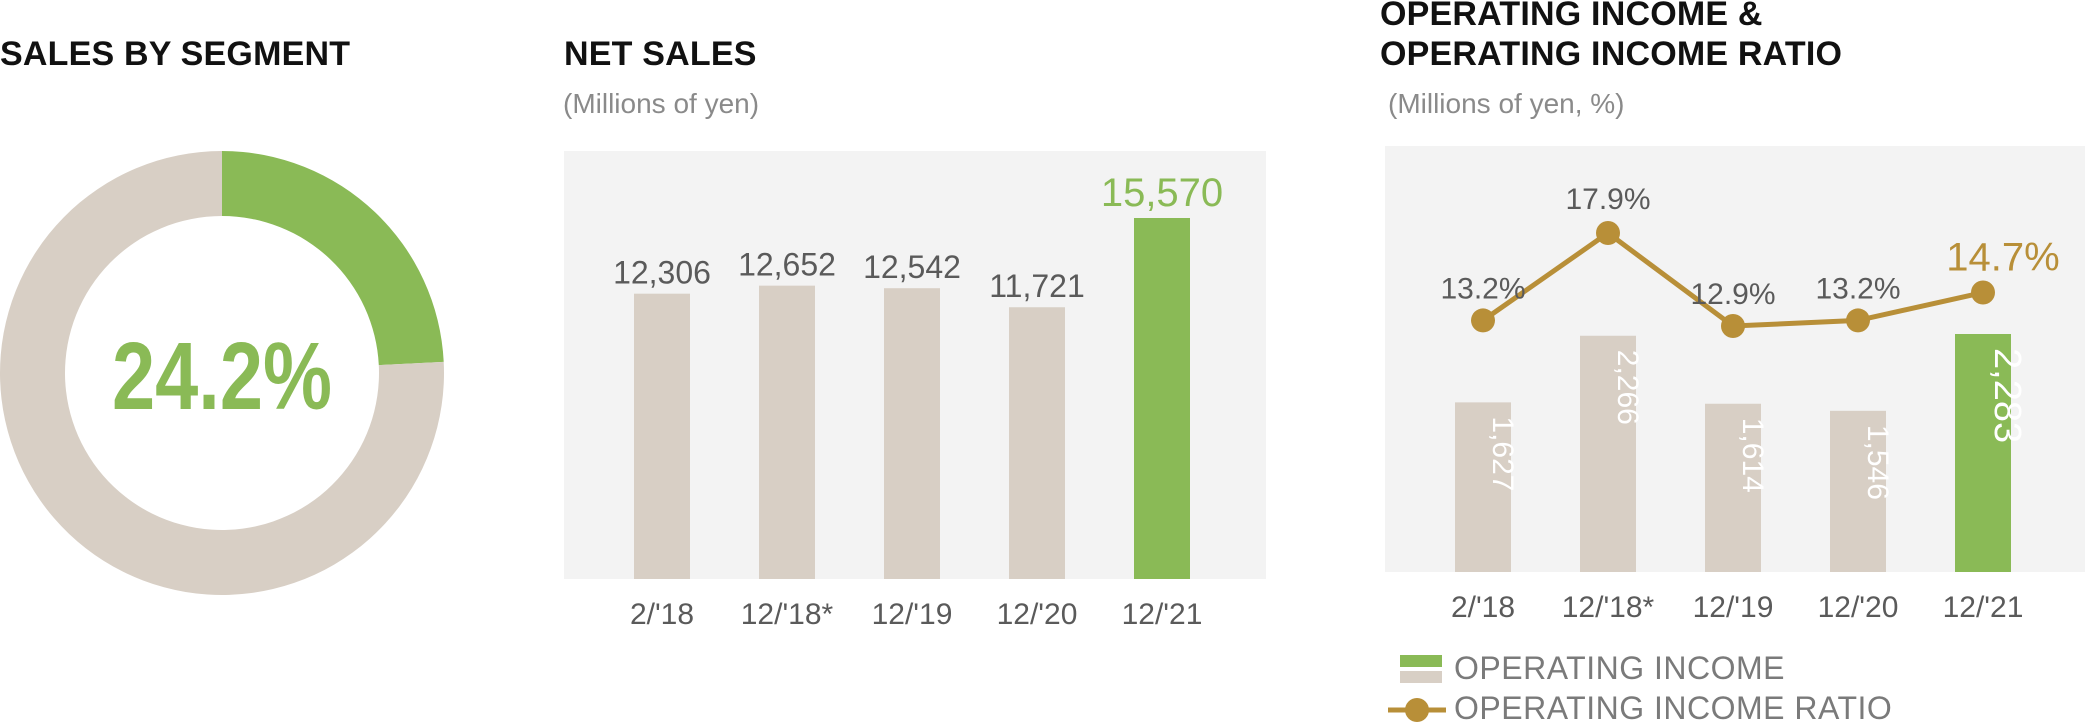 This screenshot has width=2085, height=727. I want to click on operating-title-line2: OPERATING INCOME RATIO, so click(1611, 54).